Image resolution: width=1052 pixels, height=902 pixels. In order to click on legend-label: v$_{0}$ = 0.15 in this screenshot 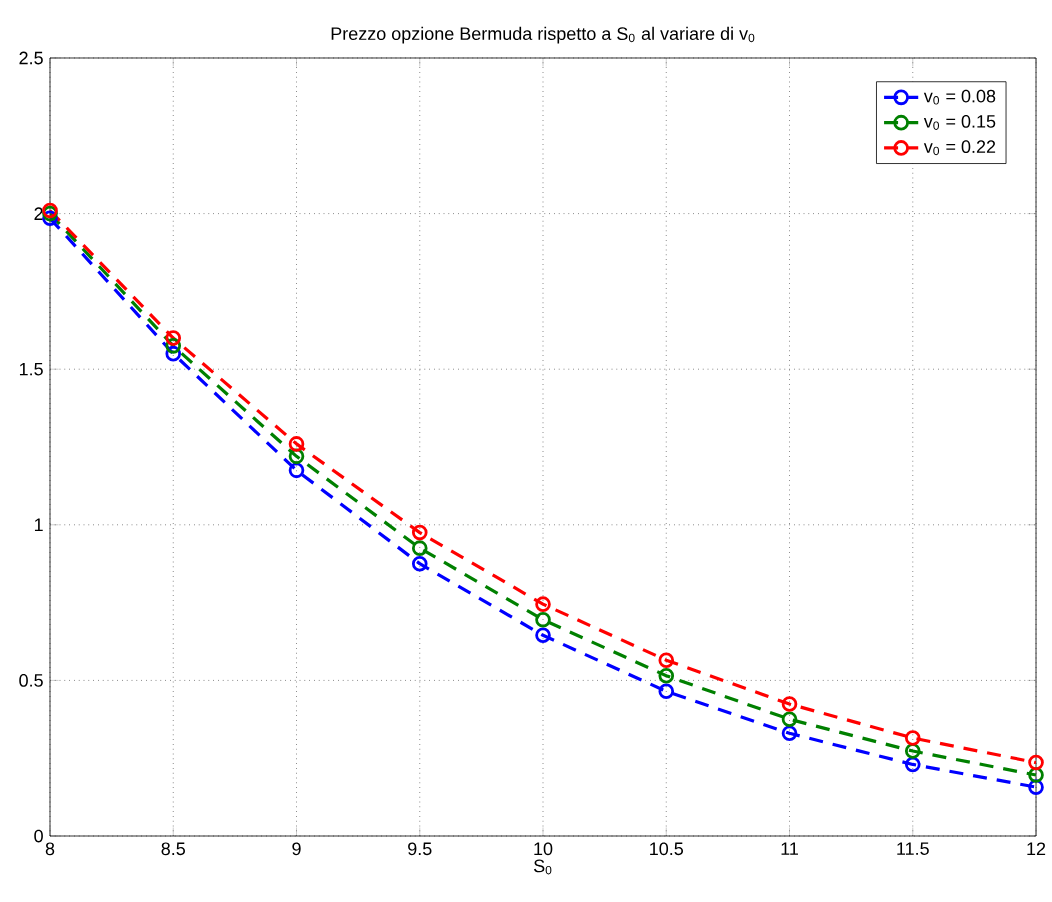, I will do `click(959, 122)`.